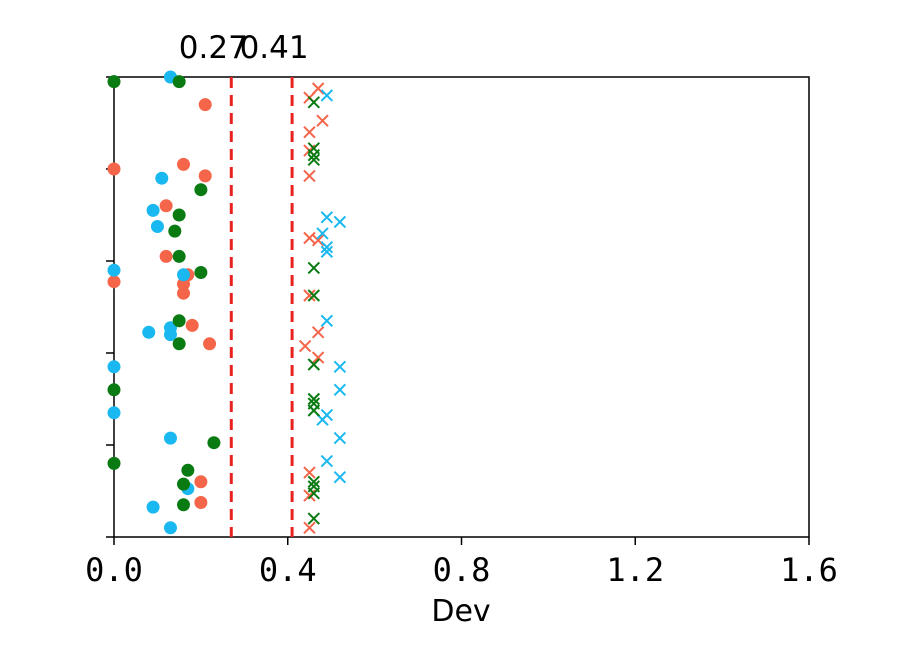 This screenshot has width=900, height=650. Describe the element at coordinates (635, 570) in the screenshot. I see `x-tick-label: 1.2` at that location.